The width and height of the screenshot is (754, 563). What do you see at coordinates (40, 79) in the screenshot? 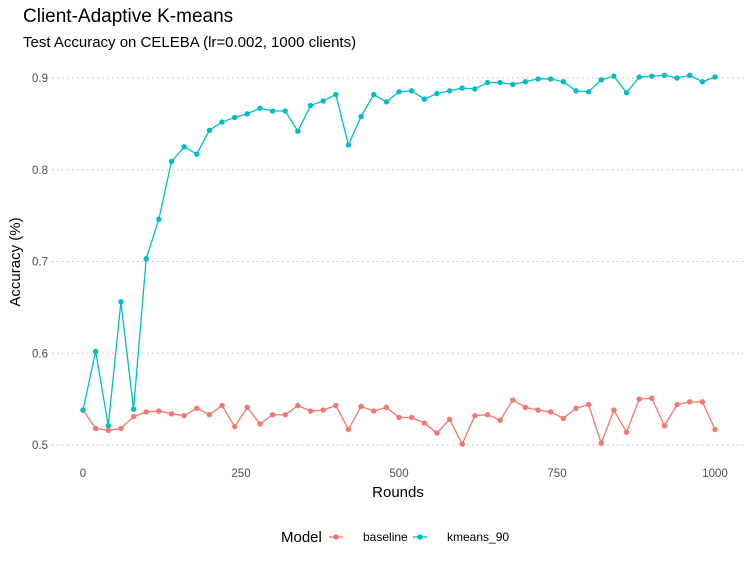
I see `y-tick-label: 0.9` at bounding box center [40, 79].